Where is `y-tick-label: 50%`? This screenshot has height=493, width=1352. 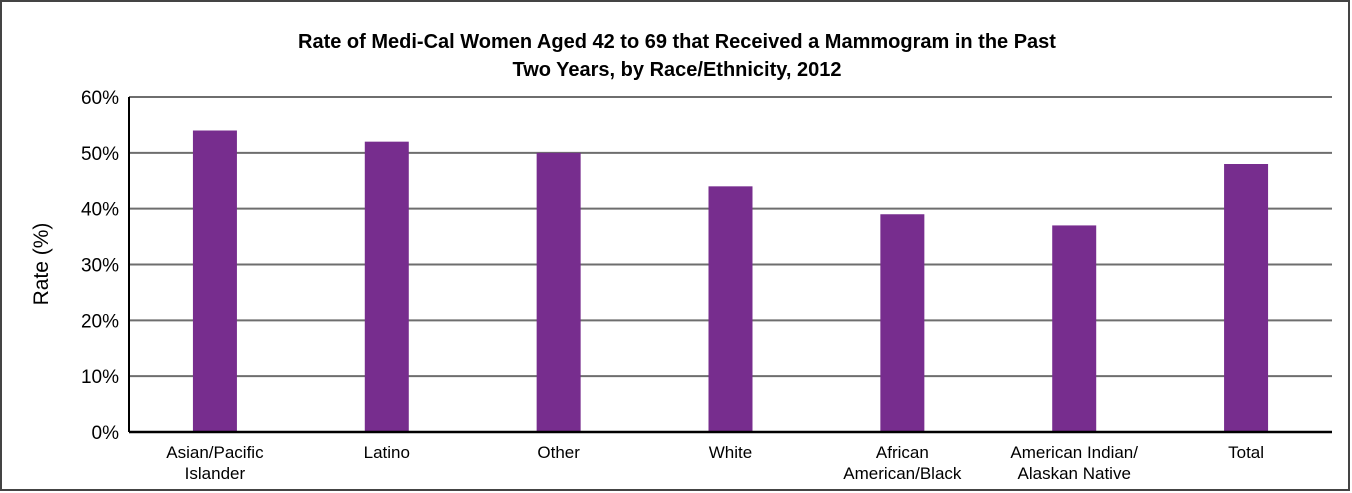 y-tick-label: 50% is located at coordinates (100, 154).